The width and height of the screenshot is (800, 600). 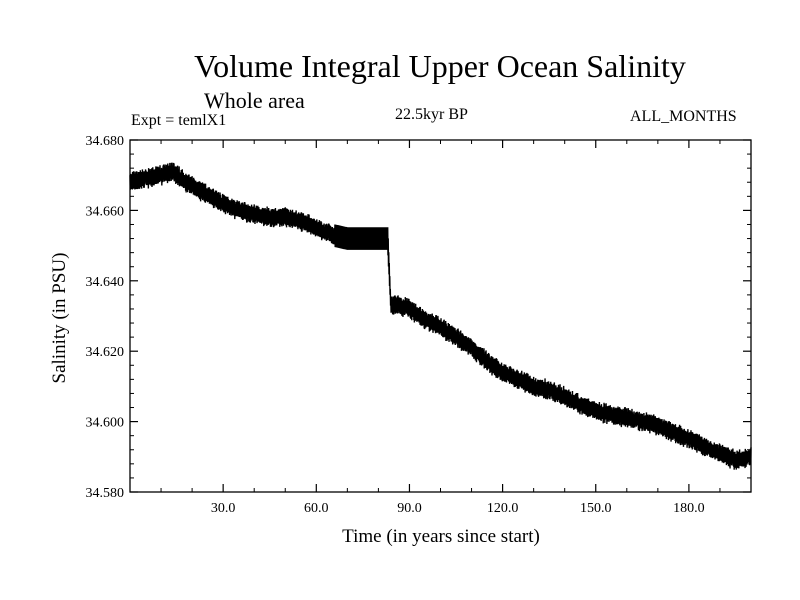 I want to click on y-tick-label: 34.680, so click(x=105, y=141).